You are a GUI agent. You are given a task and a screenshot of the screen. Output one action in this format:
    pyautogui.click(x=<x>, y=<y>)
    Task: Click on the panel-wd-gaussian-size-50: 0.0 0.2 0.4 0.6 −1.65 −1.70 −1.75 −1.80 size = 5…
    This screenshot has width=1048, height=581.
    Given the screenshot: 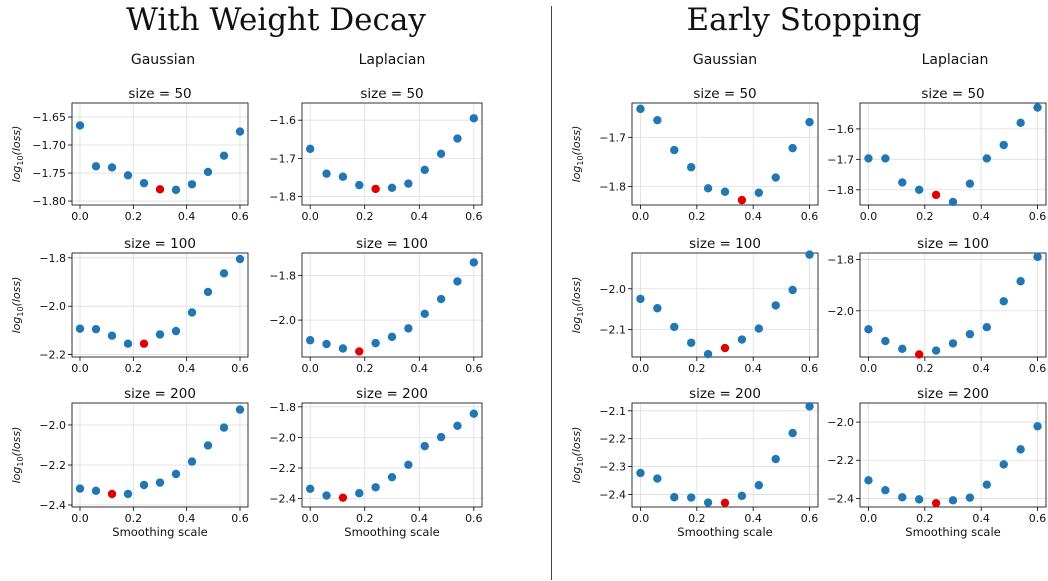 What is the action you would take?
    pyautogui.click(x=129, y=154)
    